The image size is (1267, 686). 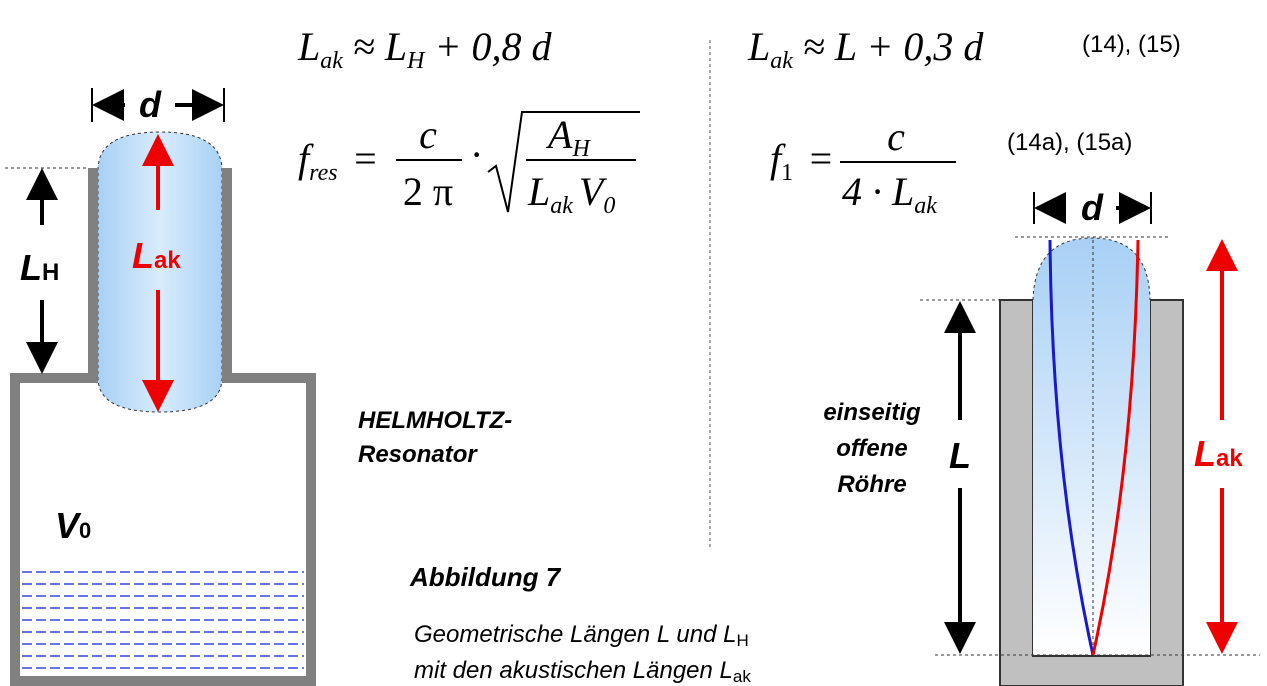 I want to click on svg-text:fres=: fres =, so click(x=338, y=161).